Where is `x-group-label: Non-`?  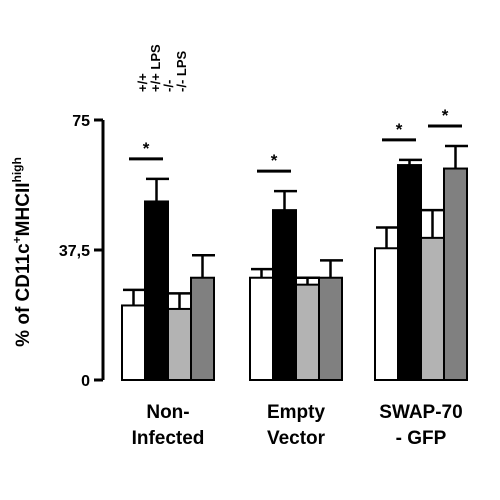
x-group-label: Non- is located at coordinates (167, 412).